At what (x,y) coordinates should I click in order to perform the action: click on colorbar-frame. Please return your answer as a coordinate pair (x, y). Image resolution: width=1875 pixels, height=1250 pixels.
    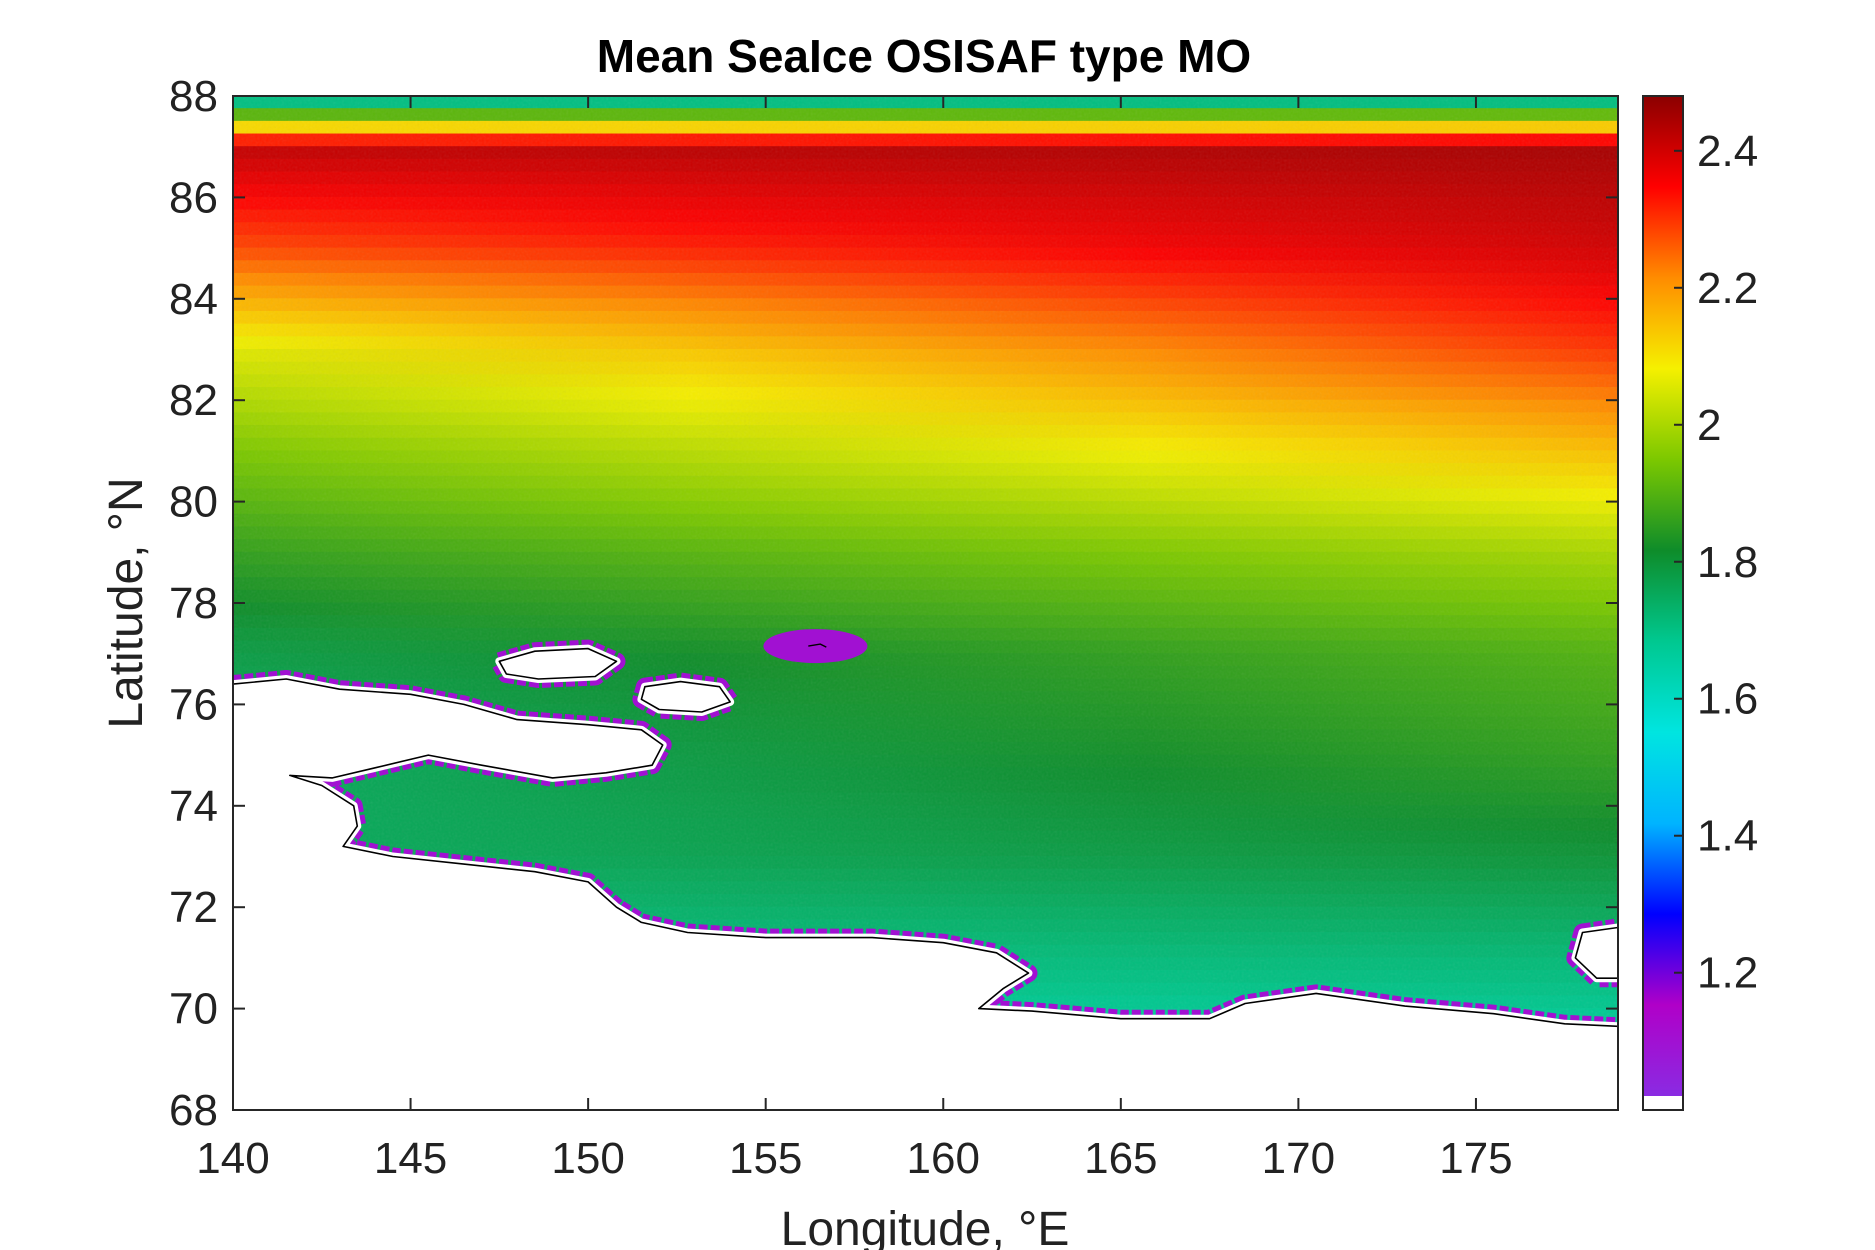
    Looking at the image, I should click on (1663, 603).